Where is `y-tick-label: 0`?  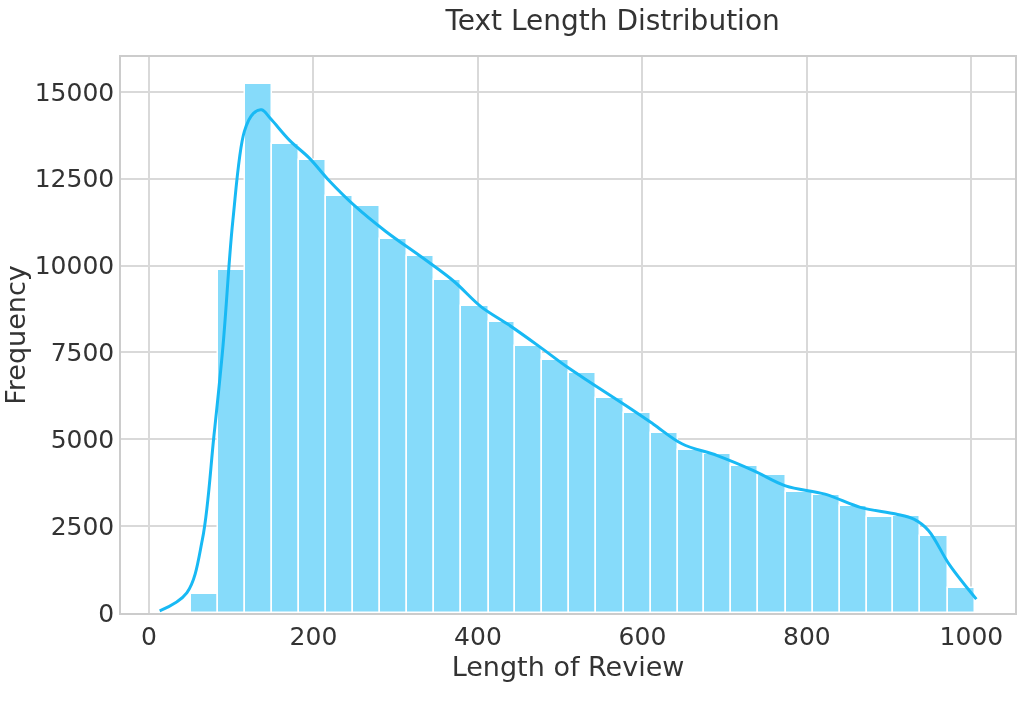 y-tick-label: 0 is located at coordinates (106, 613).